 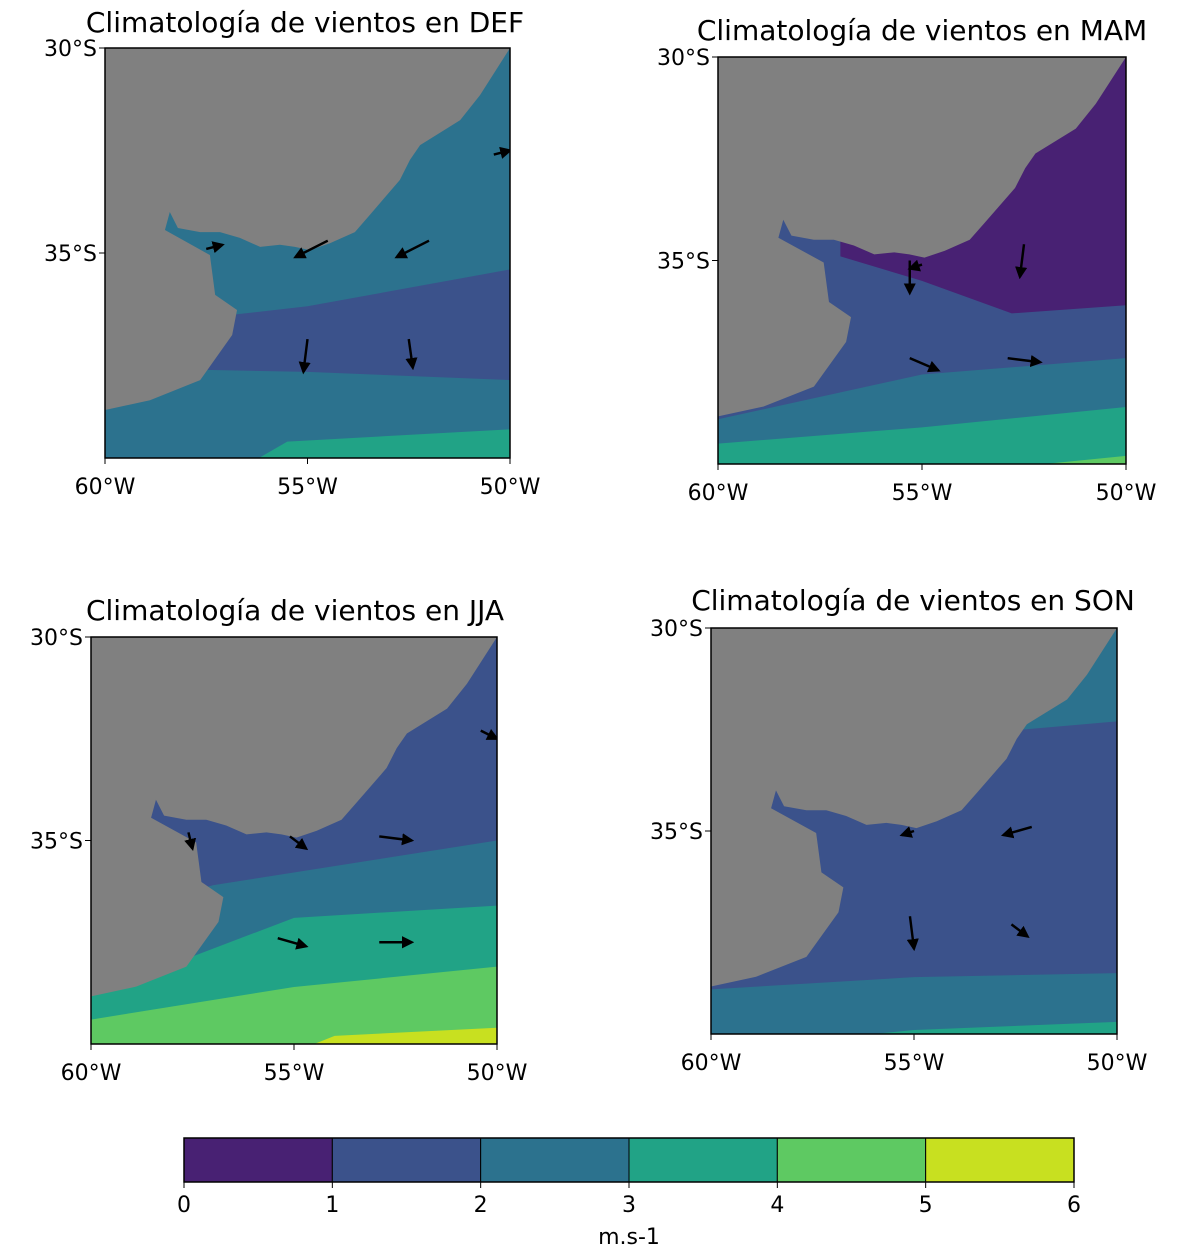 I want to click on panel-title: Climatología de vientos en SON, so click(x=913, y=600).